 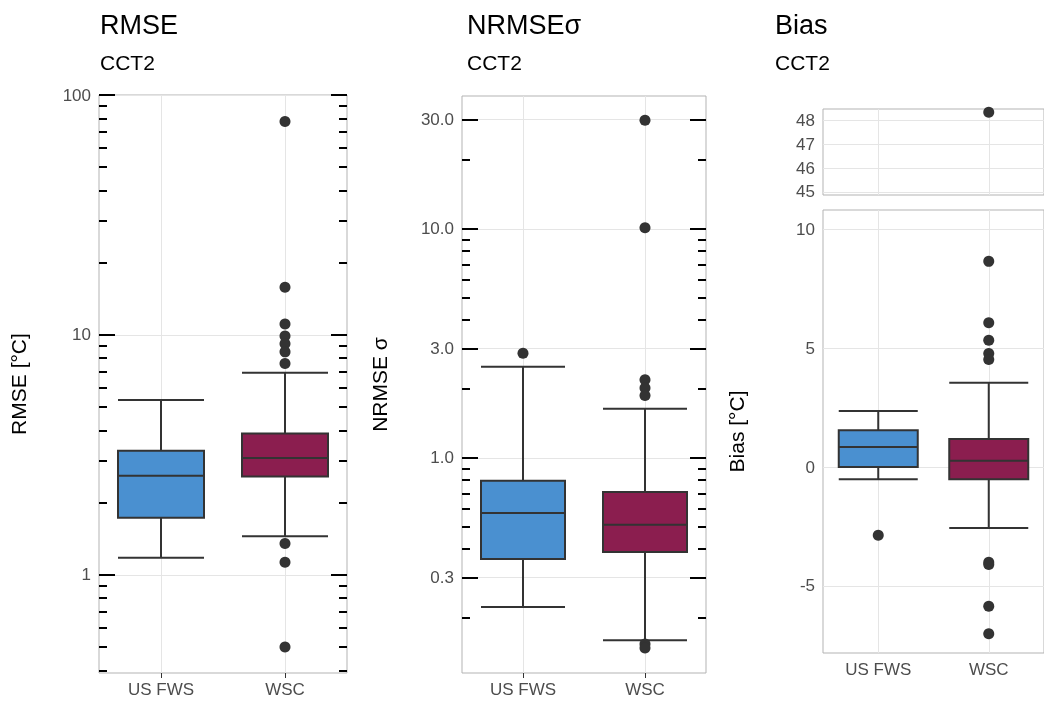 What do you see at coordinates (810, 348) in the screenshot?
I see `y-tick-label: 5` at bounding box center [810, 348].